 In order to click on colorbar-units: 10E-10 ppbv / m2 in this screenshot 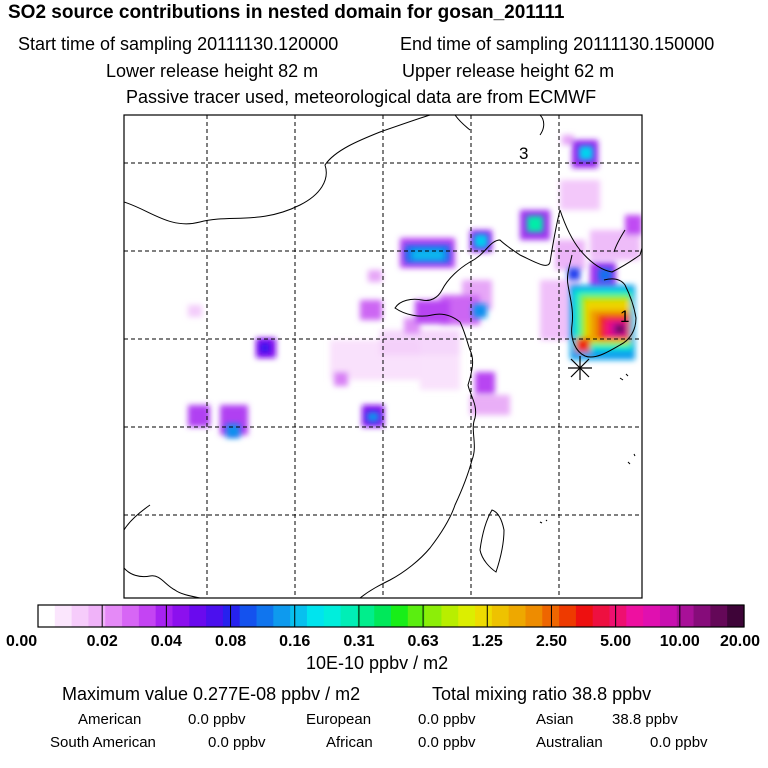, I will do `click(377, 663)`.